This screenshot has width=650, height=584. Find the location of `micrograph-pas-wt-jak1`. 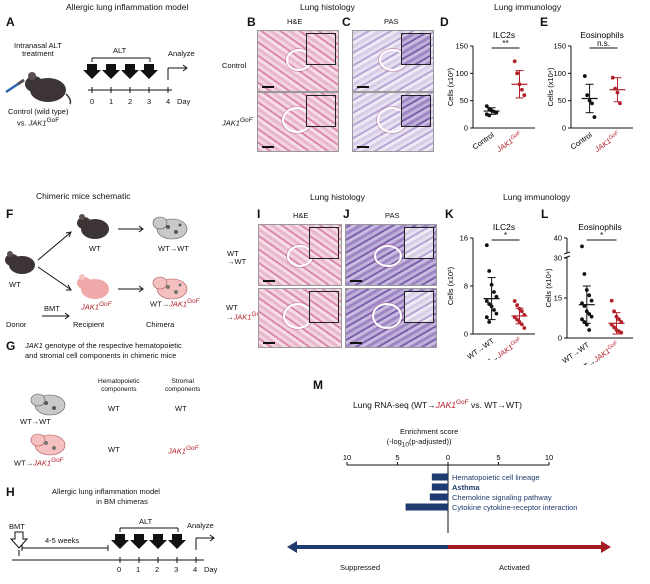

micrograph-pas-wt-jak1 is located at coordinates (391, 318).